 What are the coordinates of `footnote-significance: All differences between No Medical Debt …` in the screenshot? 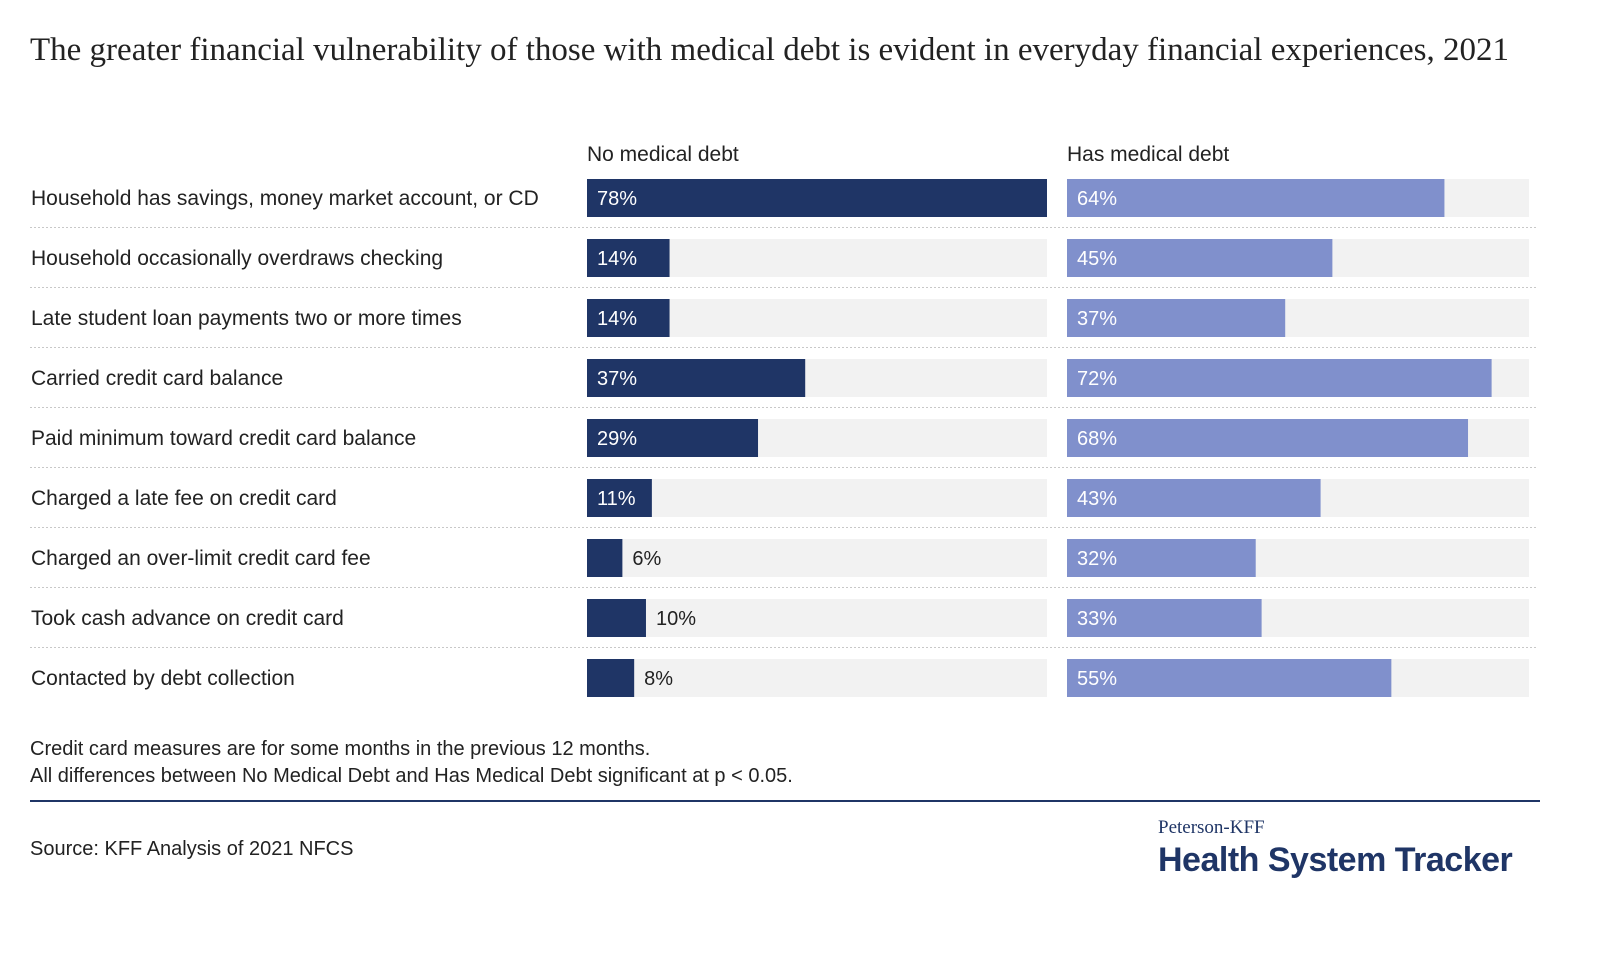 It's located at (411, 776).